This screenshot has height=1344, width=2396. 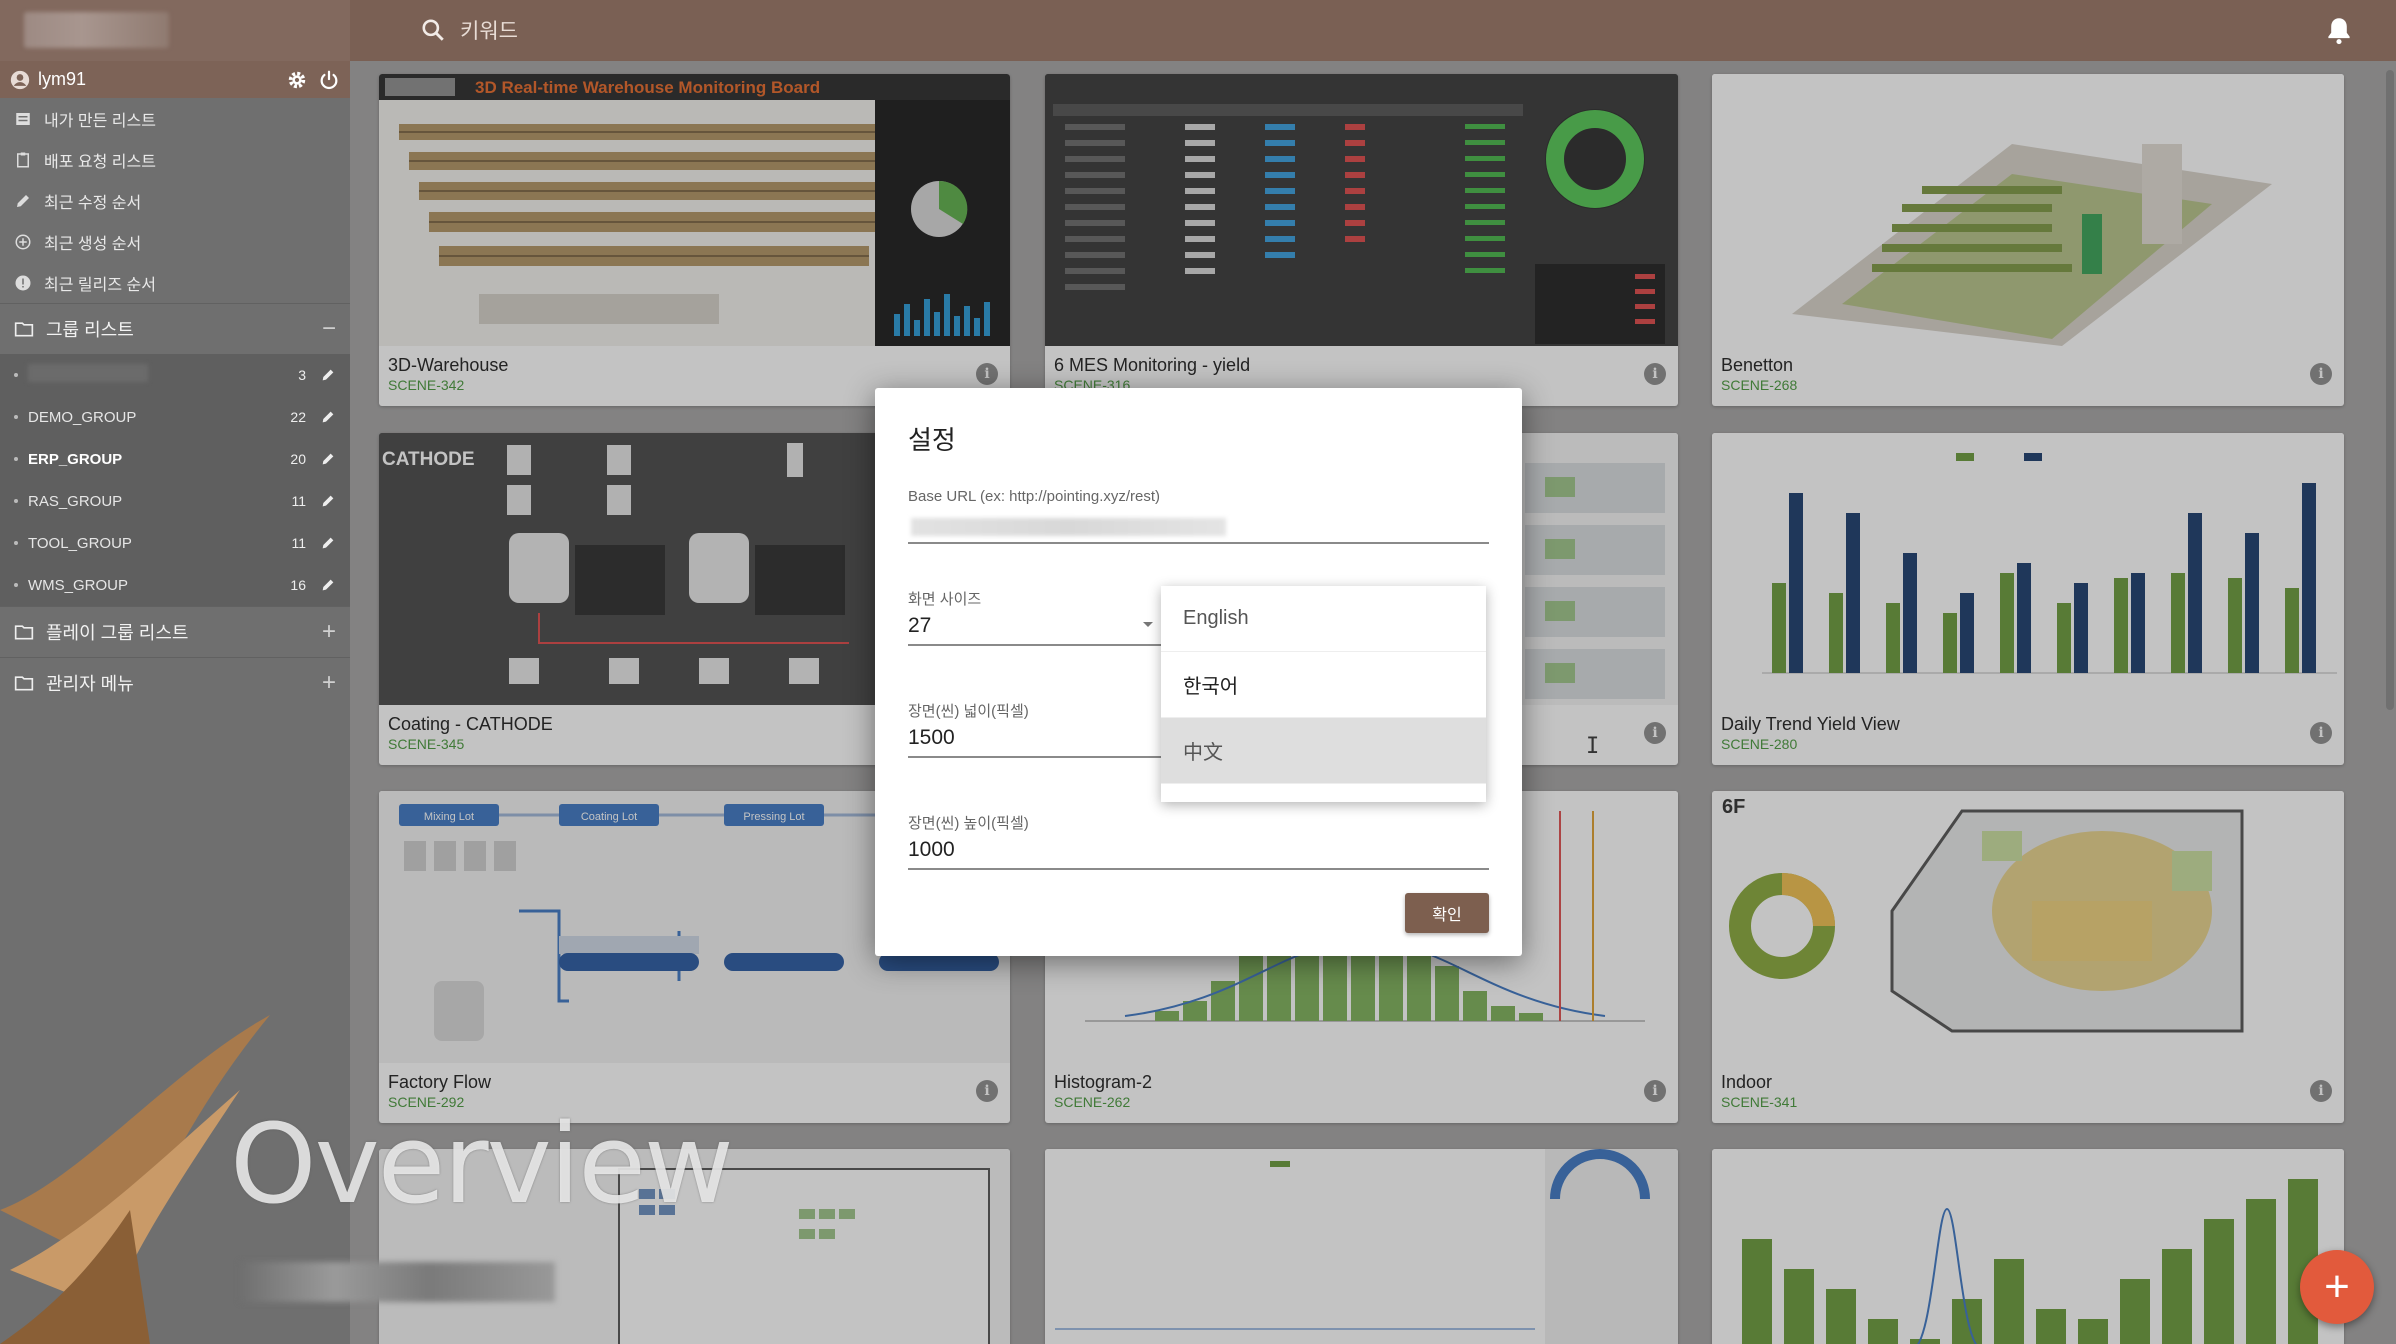 What do you see at coordinates (2028, 599) in the screenshot?
I see `scene-card: Daily Trend Yield View SCENE-280 i` at bounding box center [2028, 599].